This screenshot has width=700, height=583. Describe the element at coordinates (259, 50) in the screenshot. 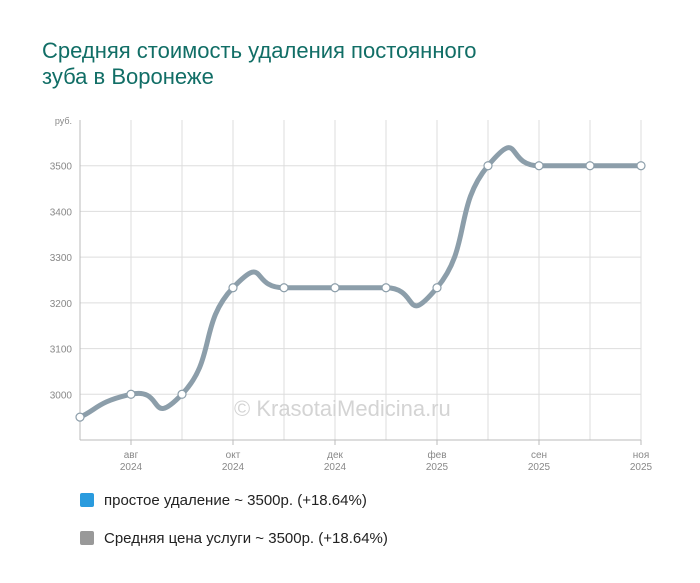

I see `chart-title-line-1: Средняя стоимость удаления постоянного` at that location.